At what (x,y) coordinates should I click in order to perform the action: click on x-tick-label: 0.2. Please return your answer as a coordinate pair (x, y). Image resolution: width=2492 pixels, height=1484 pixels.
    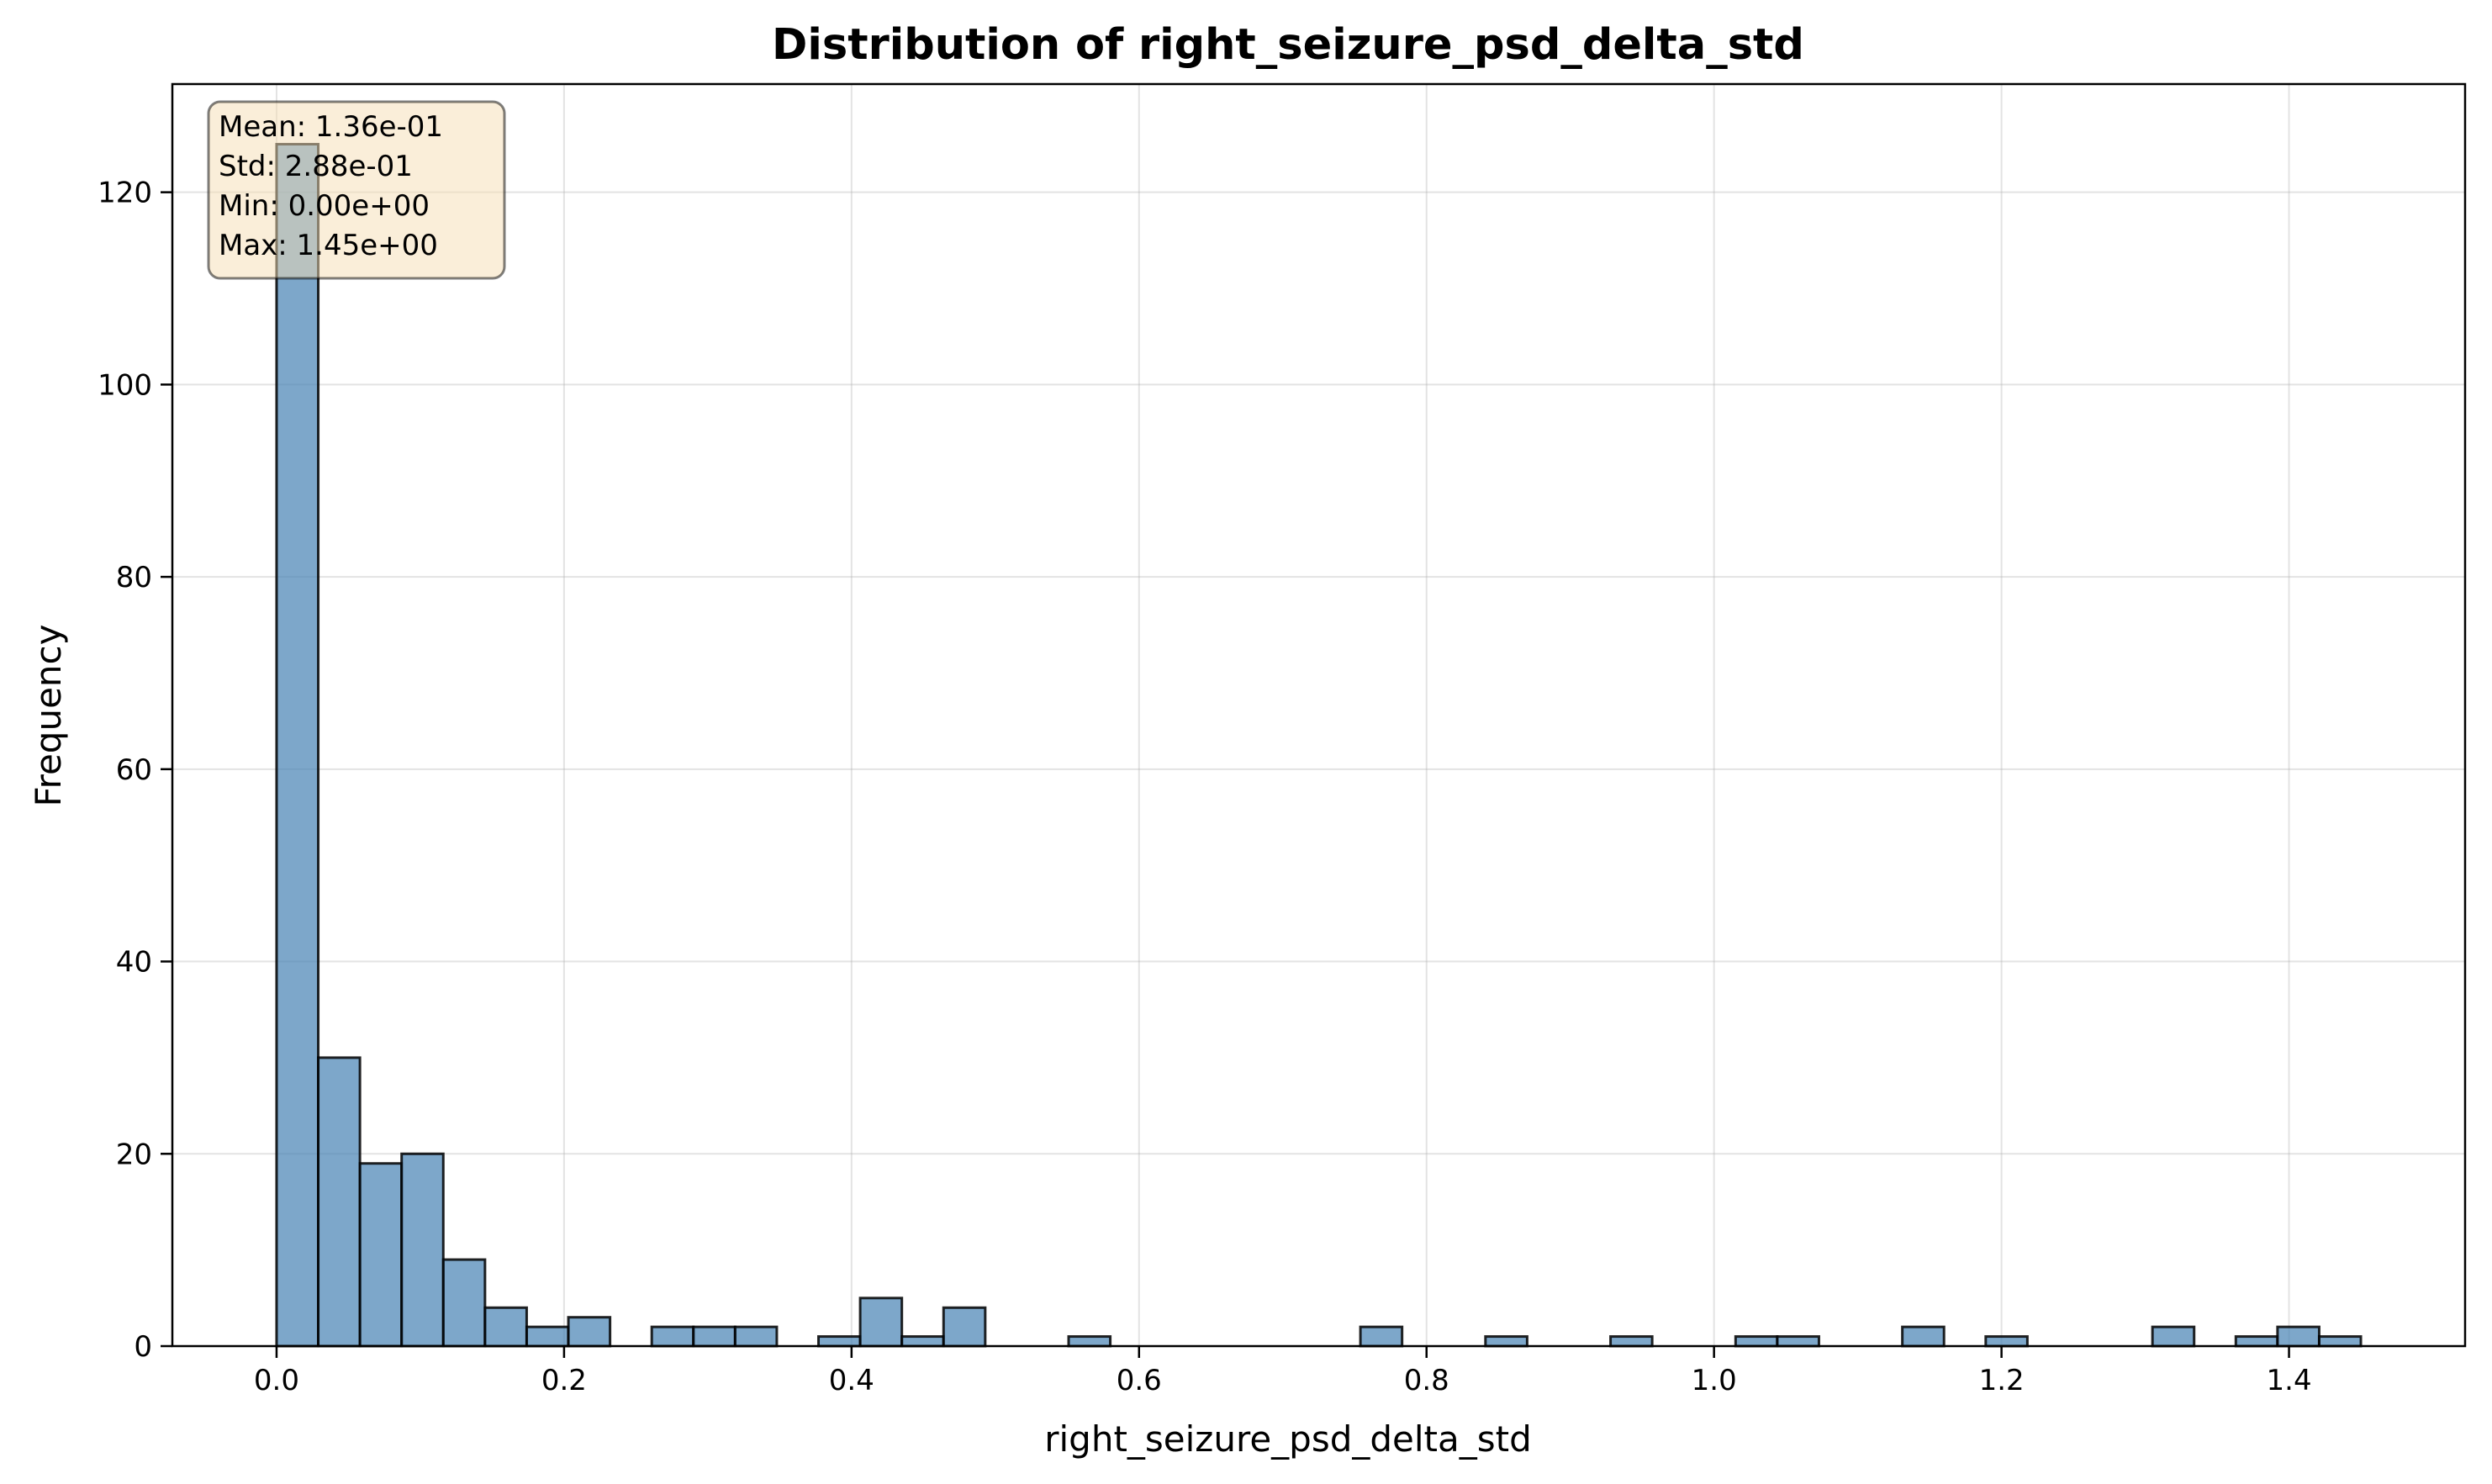
    Looking at the image, I should click on (564, 1380).